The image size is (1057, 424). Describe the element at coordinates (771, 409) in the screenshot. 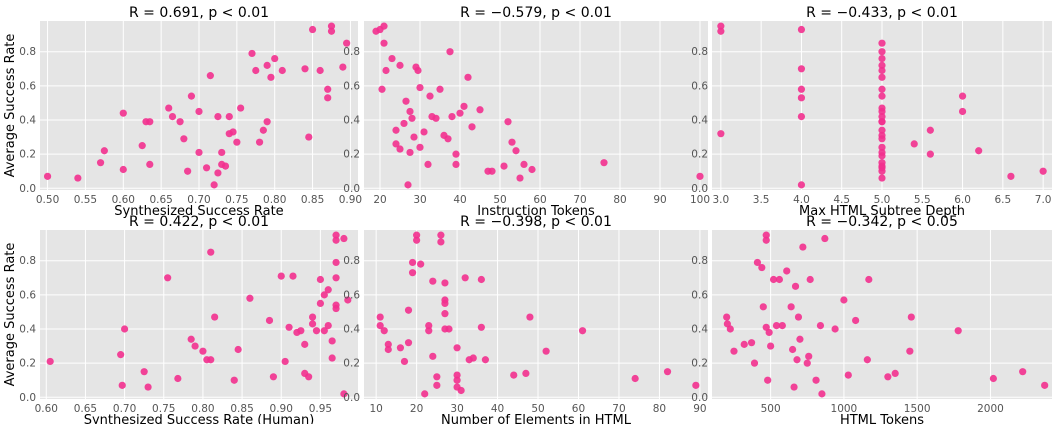

I see `x-tick-label: 500` at that location.